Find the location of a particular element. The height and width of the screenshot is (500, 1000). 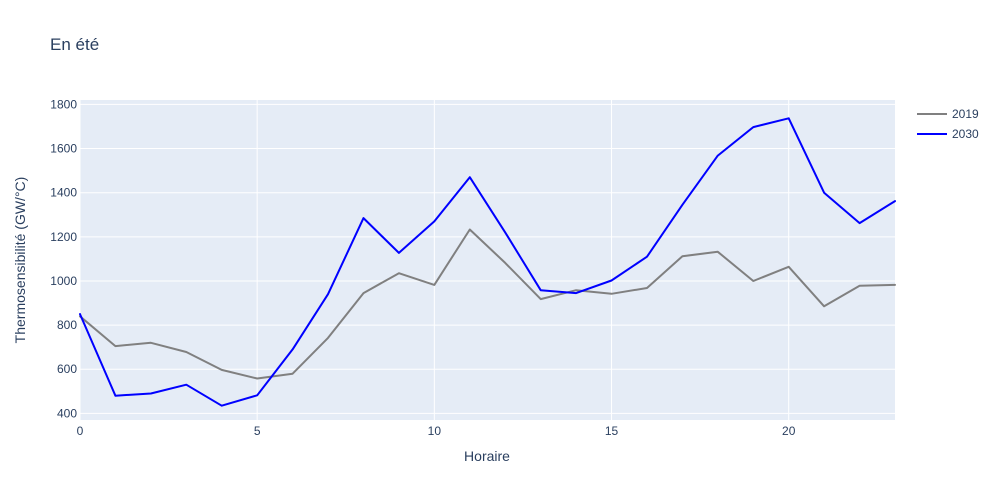

x-axis-title: Horaire is located at coordinates (487, 456).